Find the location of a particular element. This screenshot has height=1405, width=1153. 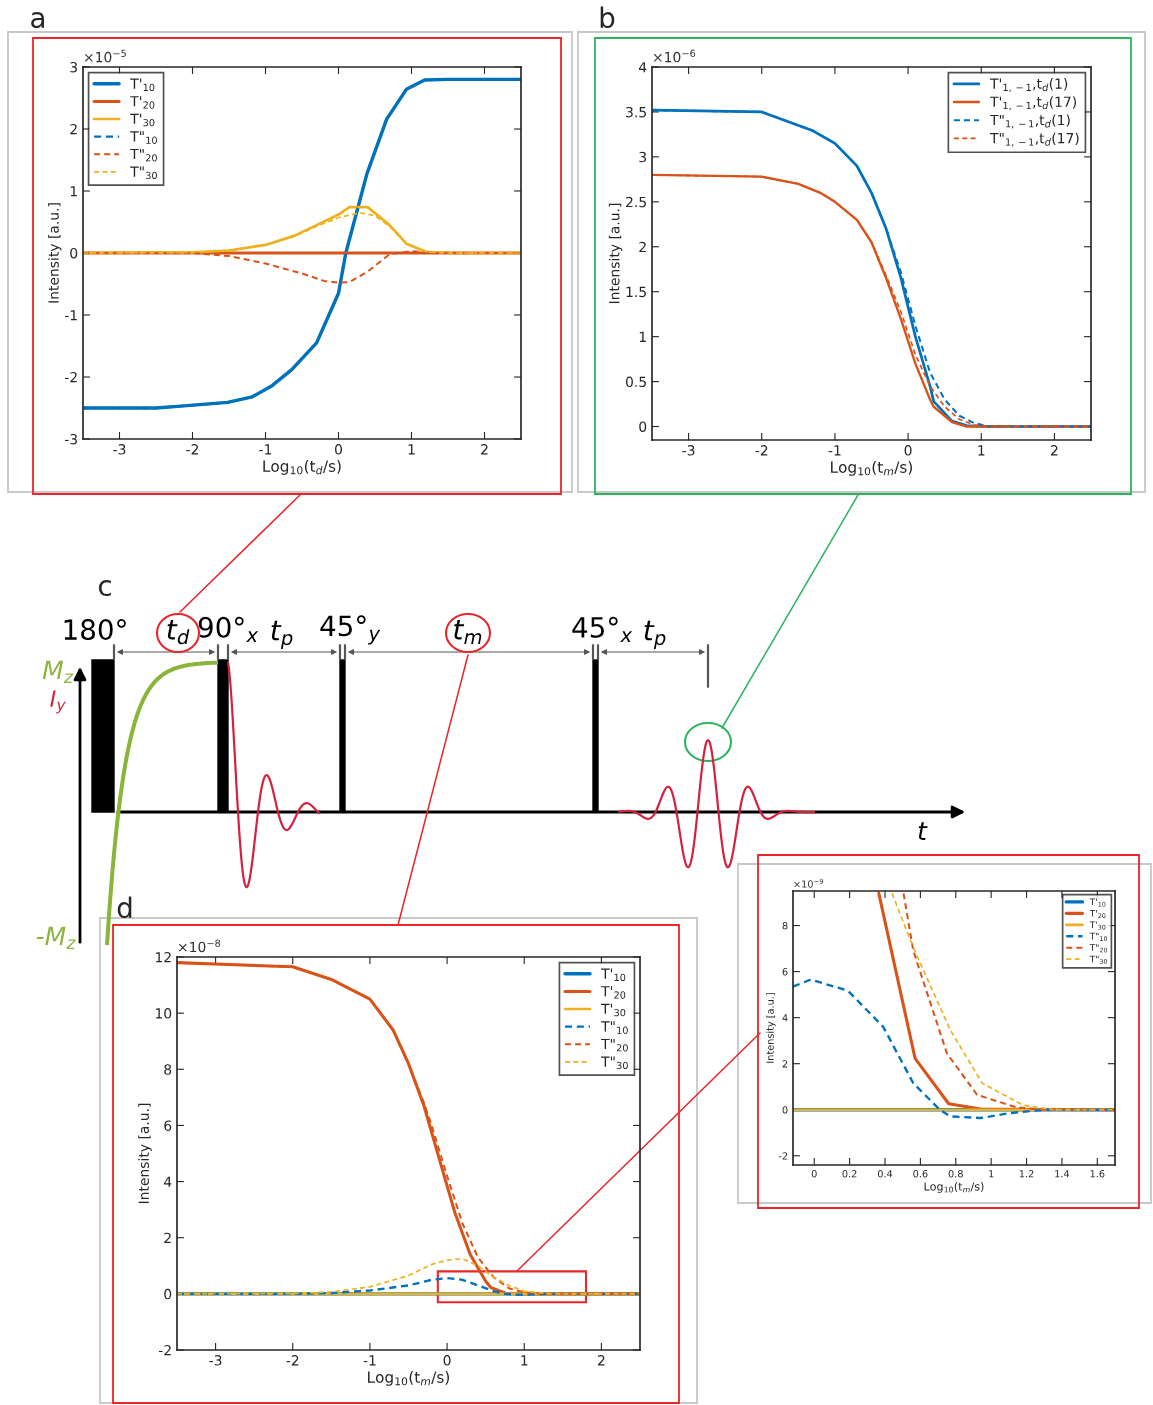

text: 45°$_{y}$ is located at coordinates (350, 630).